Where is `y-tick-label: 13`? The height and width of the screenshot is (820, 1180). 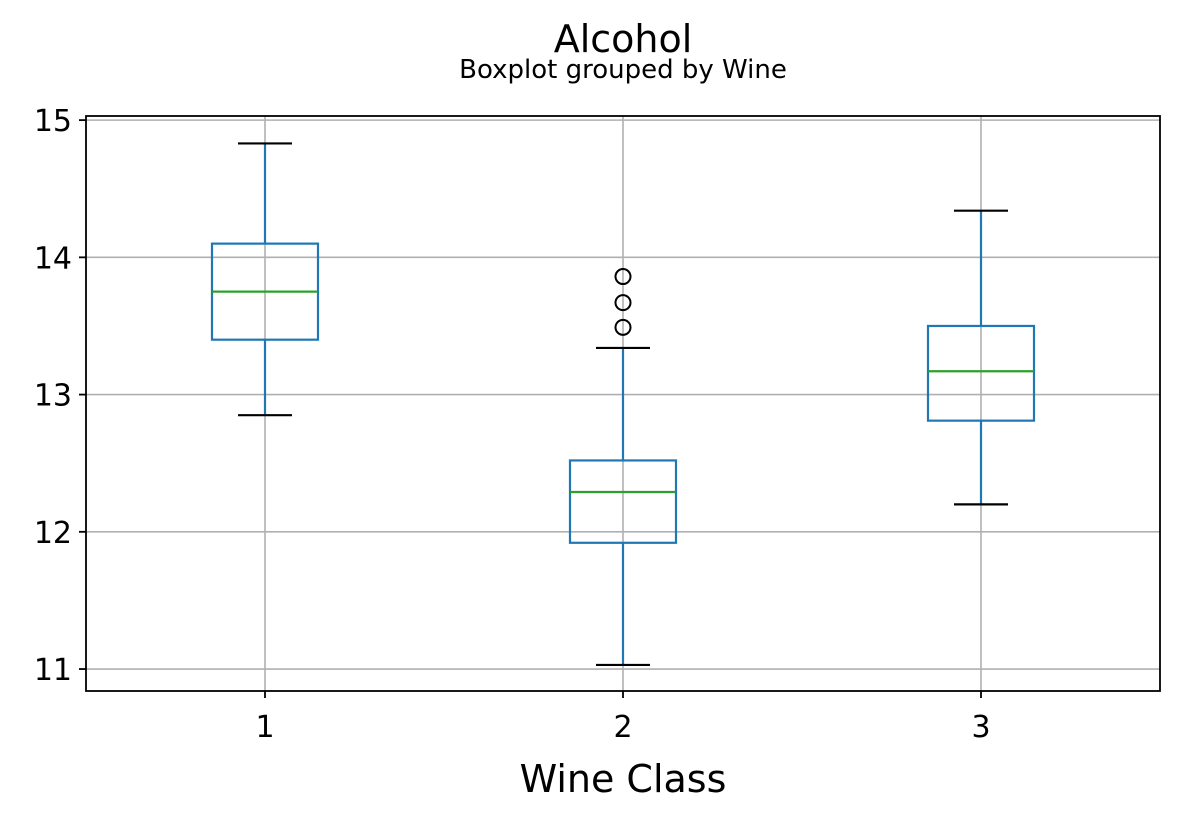 y-tick-label: 13 is located at coordinates (53, 396).